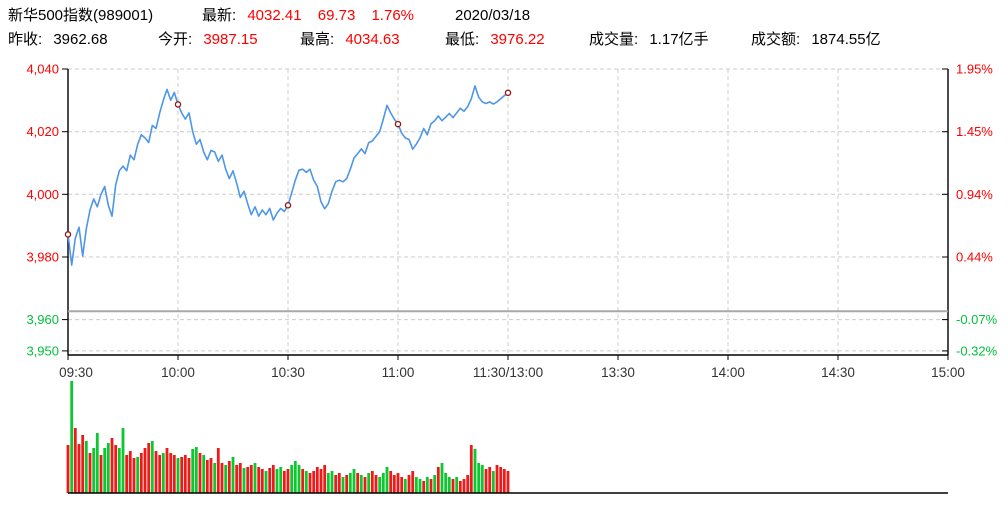 This screenshot has height=521, width=1008. I want to click on x-axis-time-label: 11:30/13:00, so click(508, 372).